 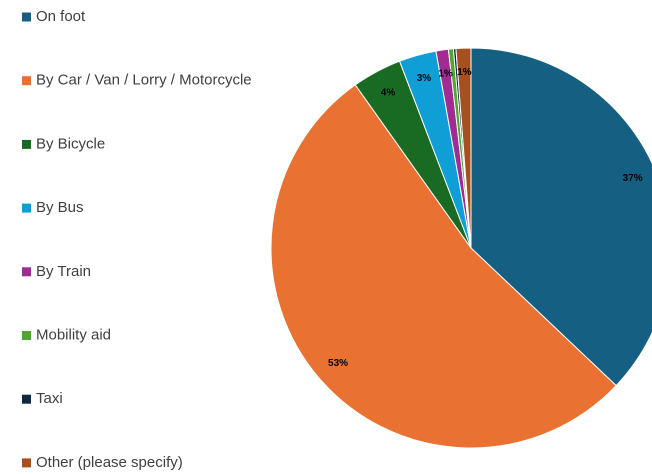 I want to click on pie-slice, so click(x=463, y=148).